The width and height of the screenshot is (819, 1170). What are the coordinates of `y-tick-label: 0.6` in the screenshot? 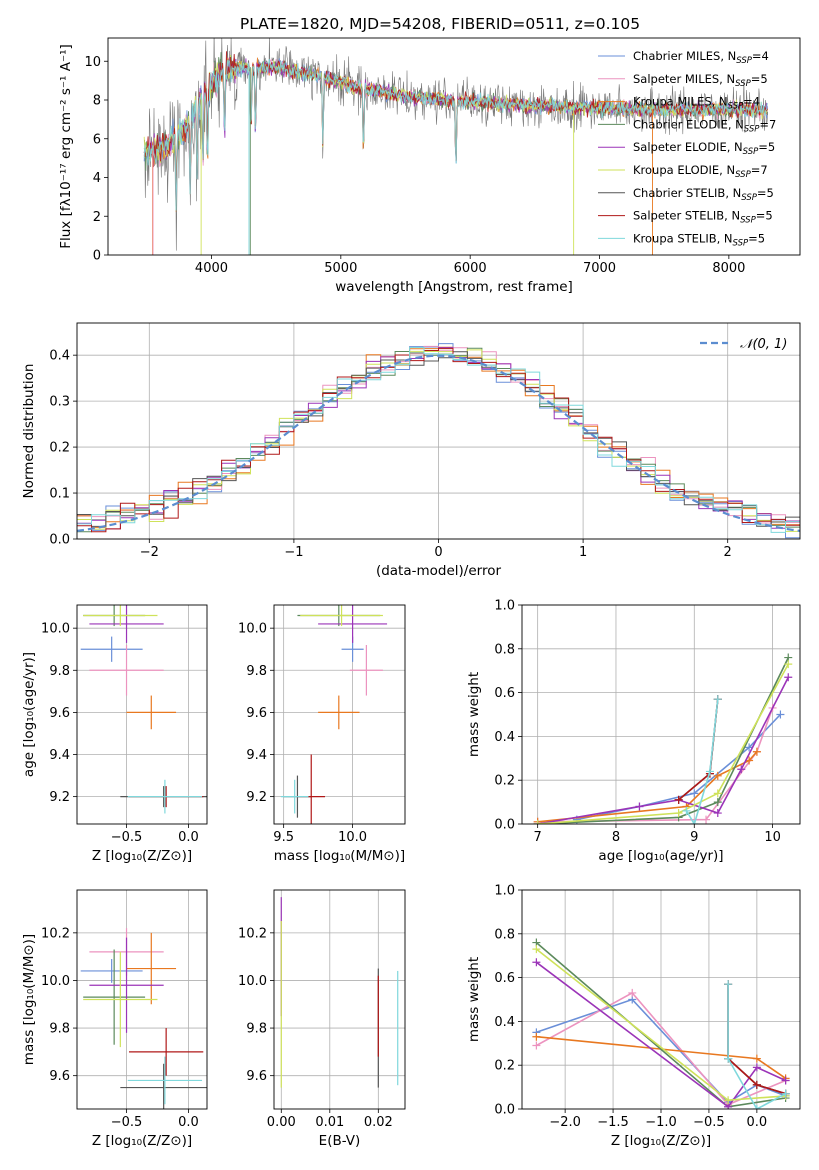 It's located at (504, 693).